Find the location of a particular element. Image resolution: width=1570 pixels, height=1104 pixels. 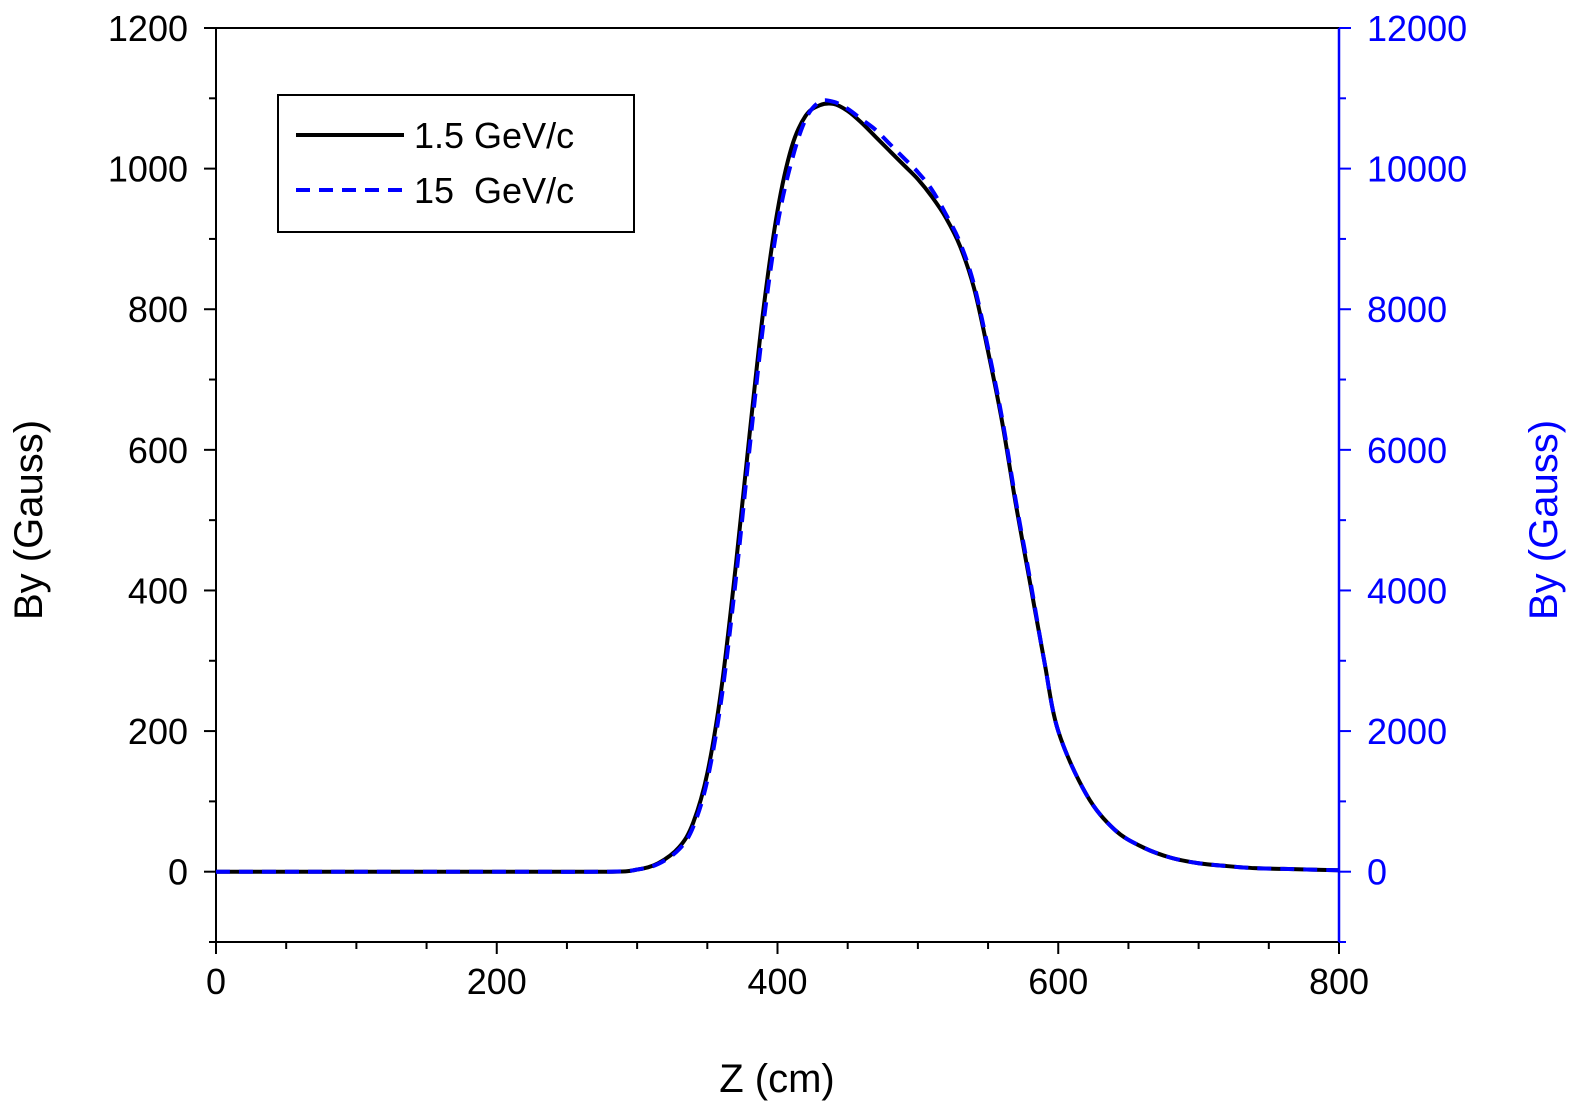

y-axis-left-title: By (Gauss) is located at coordinates (29, 520).